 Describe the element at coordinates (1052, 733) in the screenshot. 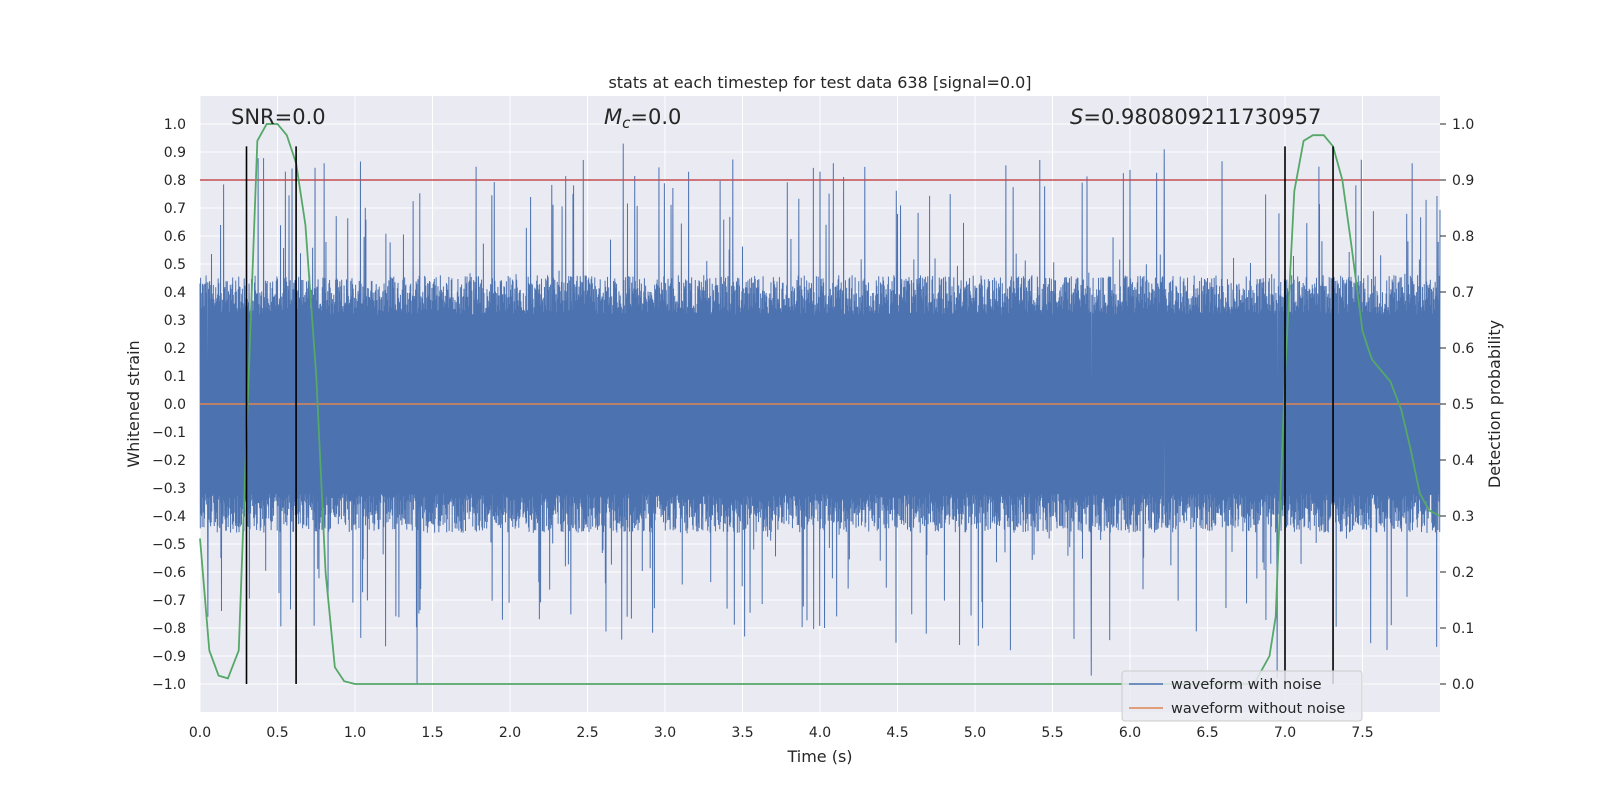

I see `x-tick-label: 5.5` at that location.